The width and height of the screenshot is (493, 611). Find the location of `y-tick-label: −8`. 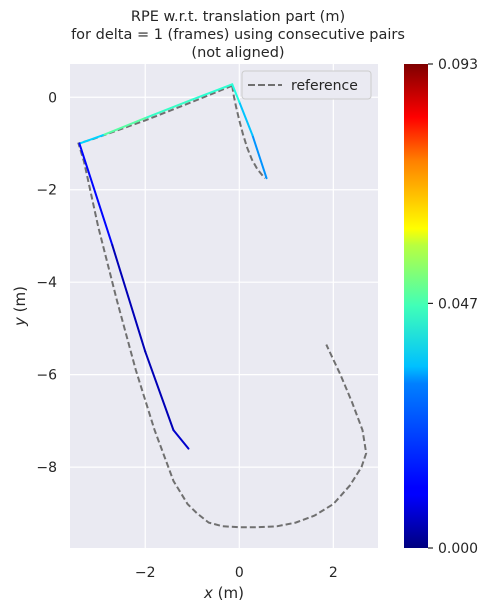

y-tick-label: −8 is located at coordinates (46, 468).